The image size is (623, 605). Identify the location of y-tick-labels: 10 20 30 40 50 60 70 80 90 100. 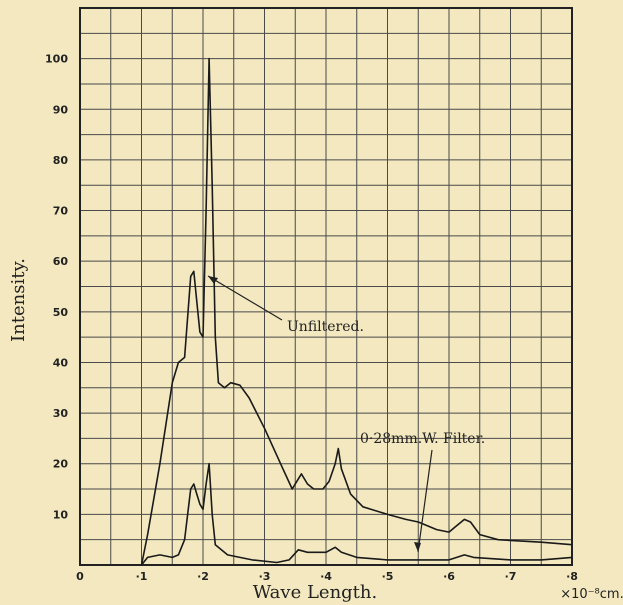
(56, 287).